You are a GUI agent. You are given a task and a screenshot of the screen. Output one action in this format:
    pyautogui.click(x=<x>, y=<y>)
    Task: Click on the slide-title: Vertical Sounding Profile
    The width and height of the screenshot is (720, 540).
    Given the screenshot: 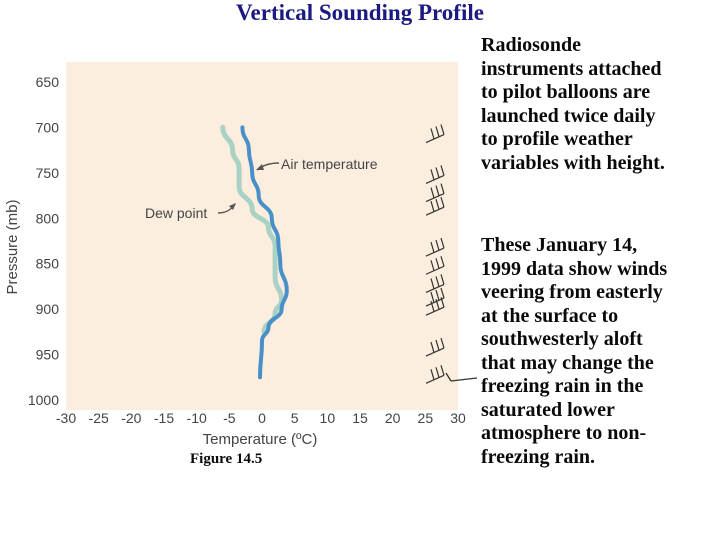 What is the action you would take?
    pyautogui.click(x=360, y=12)
    